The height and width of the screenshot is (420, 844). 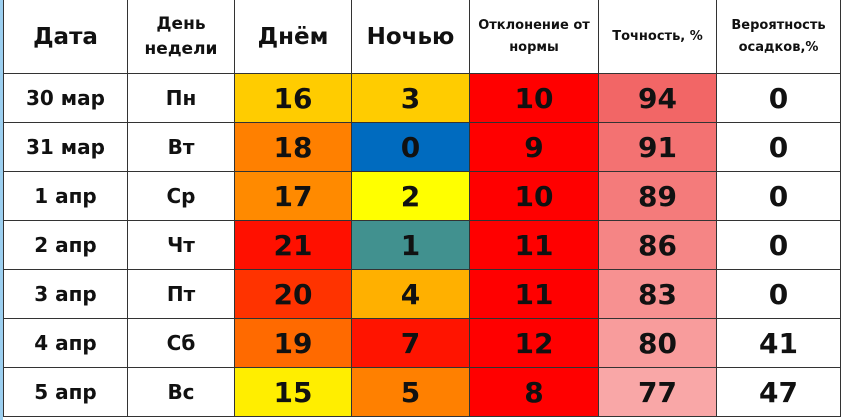 I want to click on accuracy-cell: 83, so click(x=657, y=294).